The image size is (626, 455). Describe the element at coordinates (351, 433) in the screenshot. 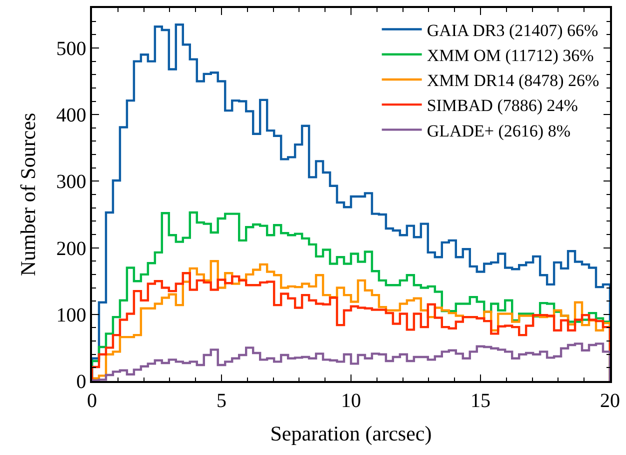

I see `x-axis-title: Separation (arcsec)` at that location.